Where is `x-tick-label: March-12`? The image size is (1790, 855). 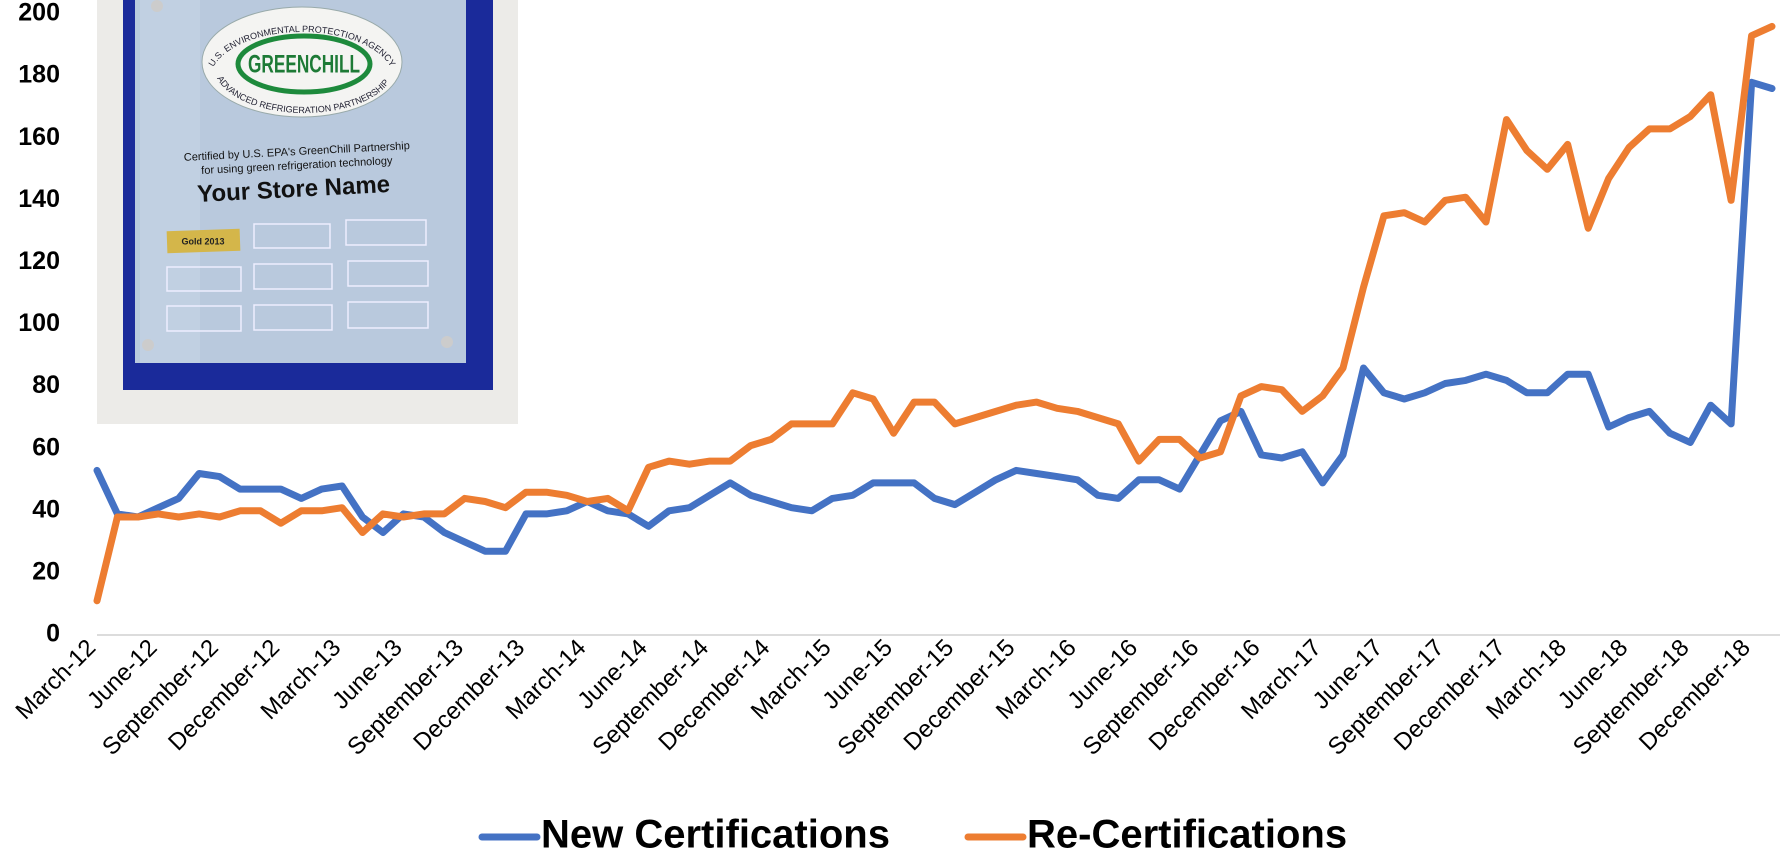 x-tick-label: March-12 is located at coordinates (55, 679).